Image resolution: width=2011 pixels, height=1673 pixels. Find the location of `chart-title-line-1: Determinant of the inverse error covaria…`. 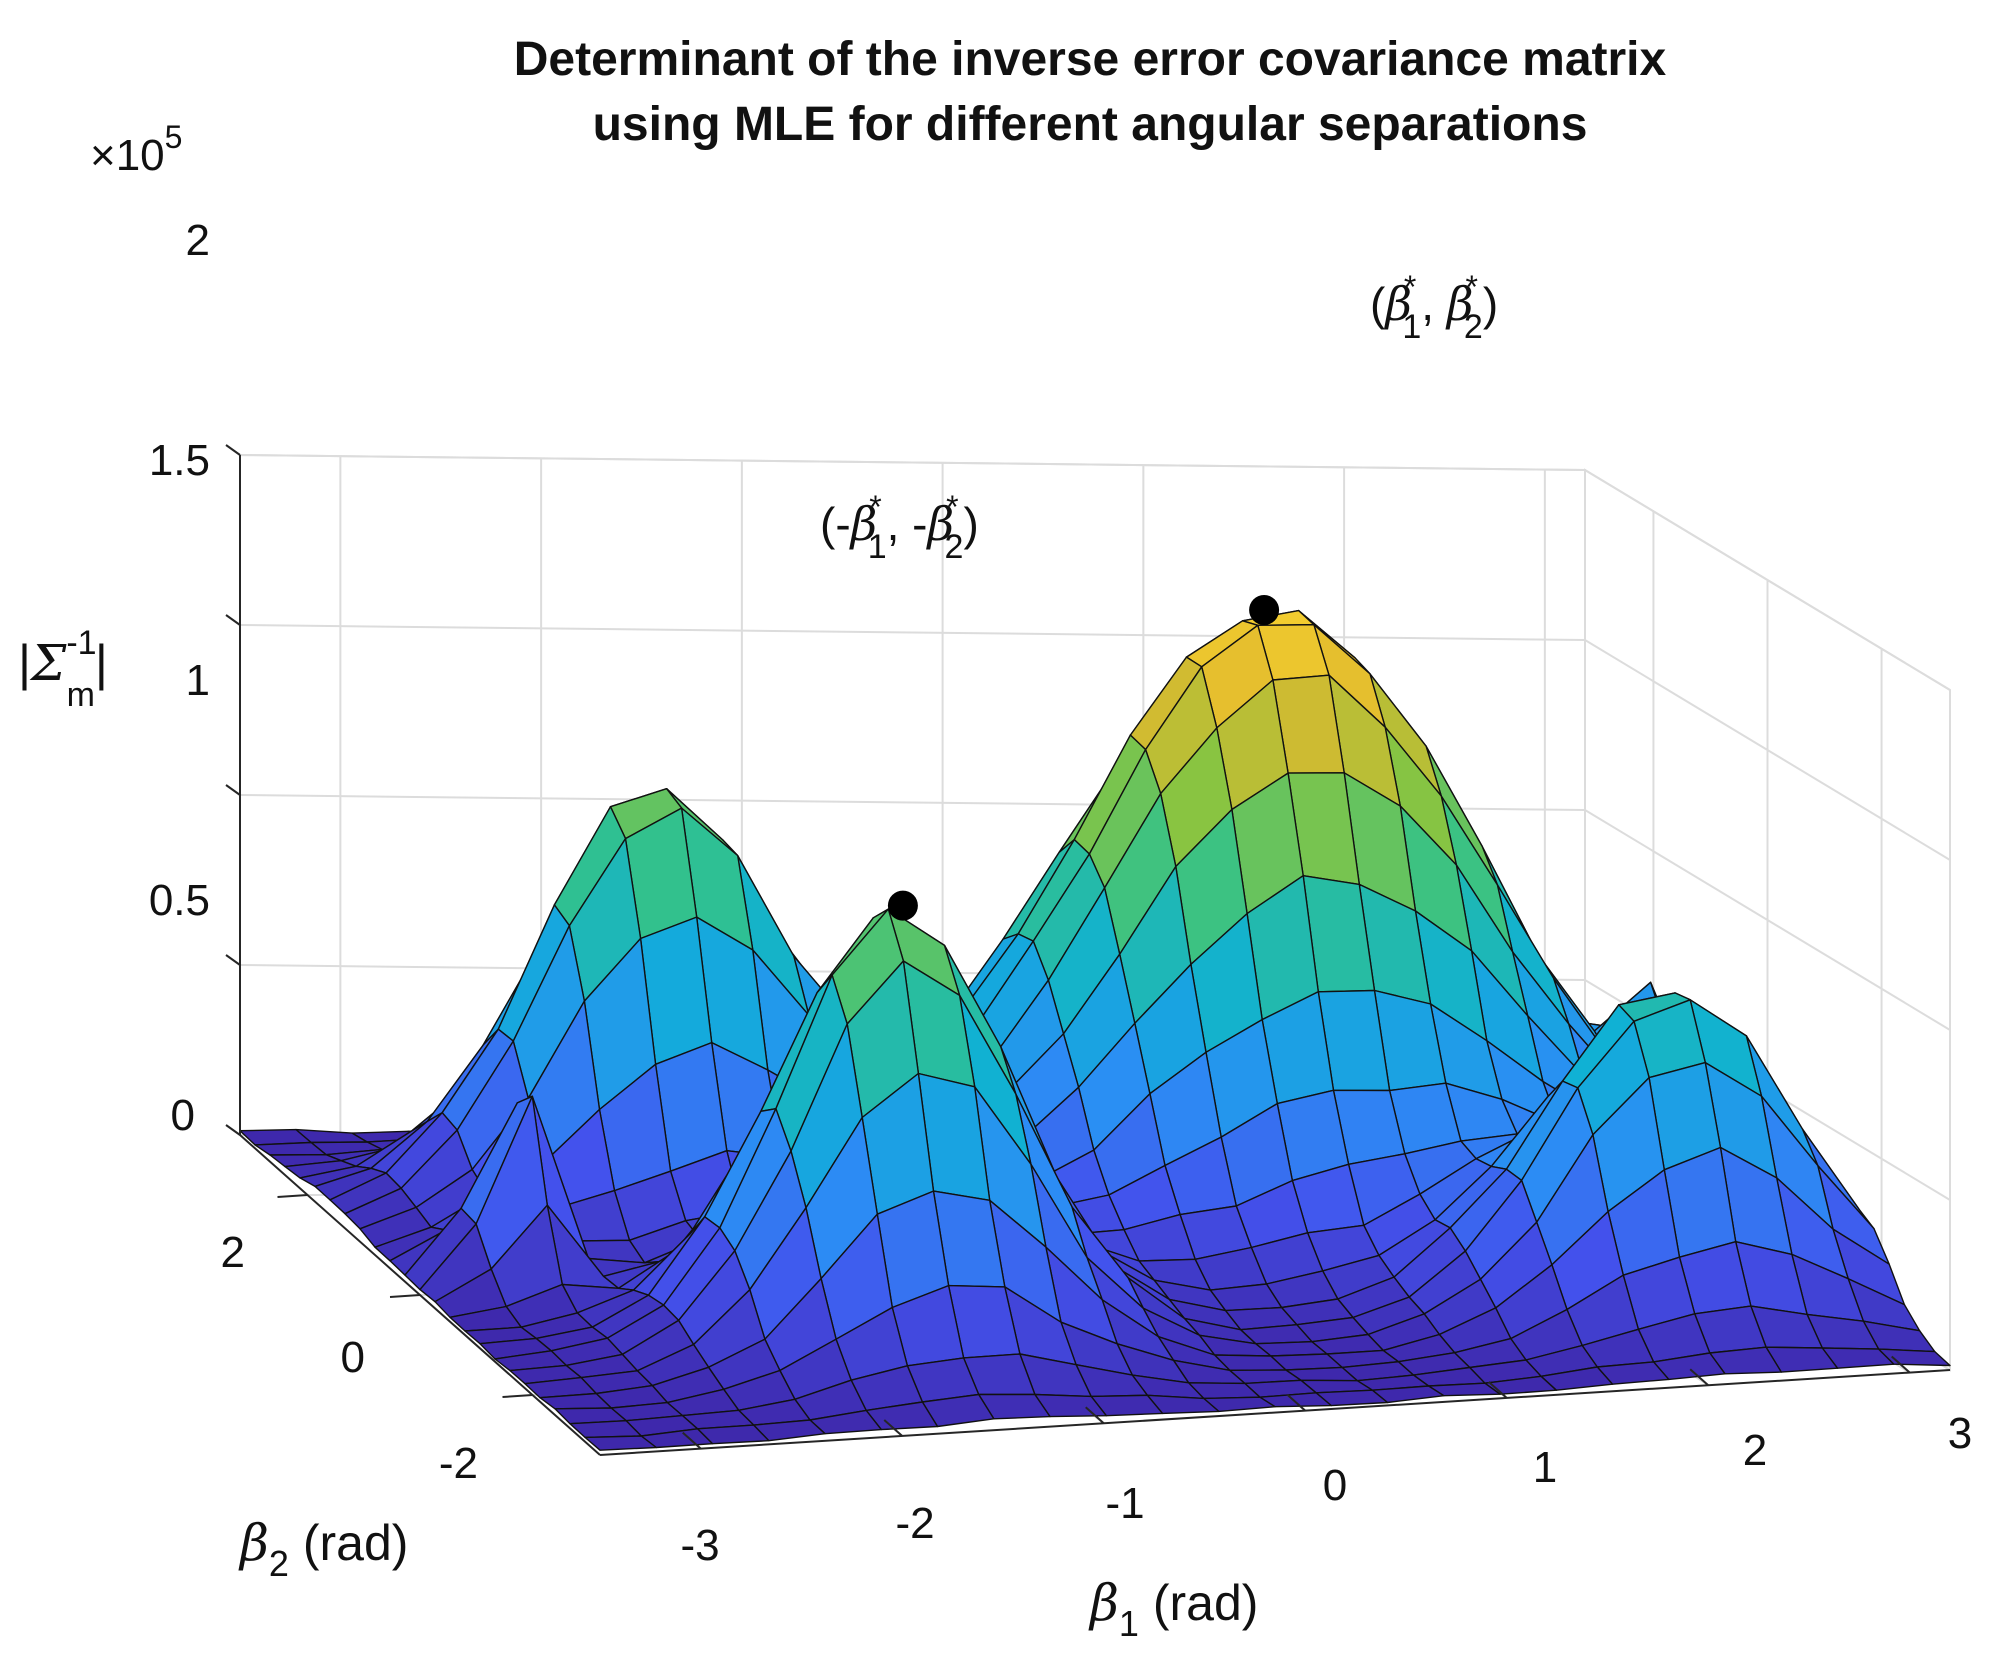

chart-title-line-1: Determinant of the inverse error covaria… is located at coordinates (1090, 59).